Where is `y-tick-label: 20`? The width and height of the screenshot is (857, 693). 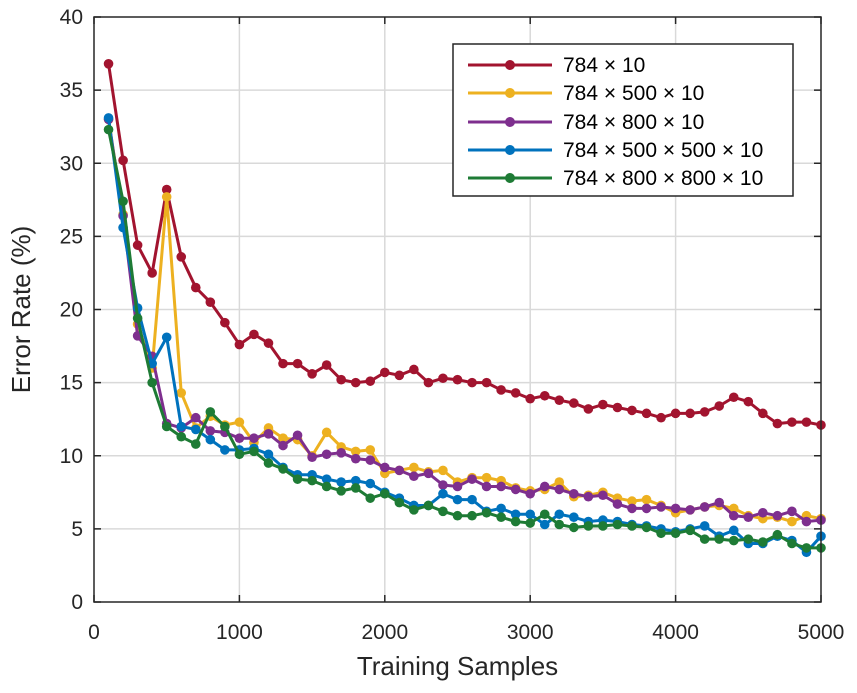
y-tick-label: 20 is located at coordinates (71, 310).